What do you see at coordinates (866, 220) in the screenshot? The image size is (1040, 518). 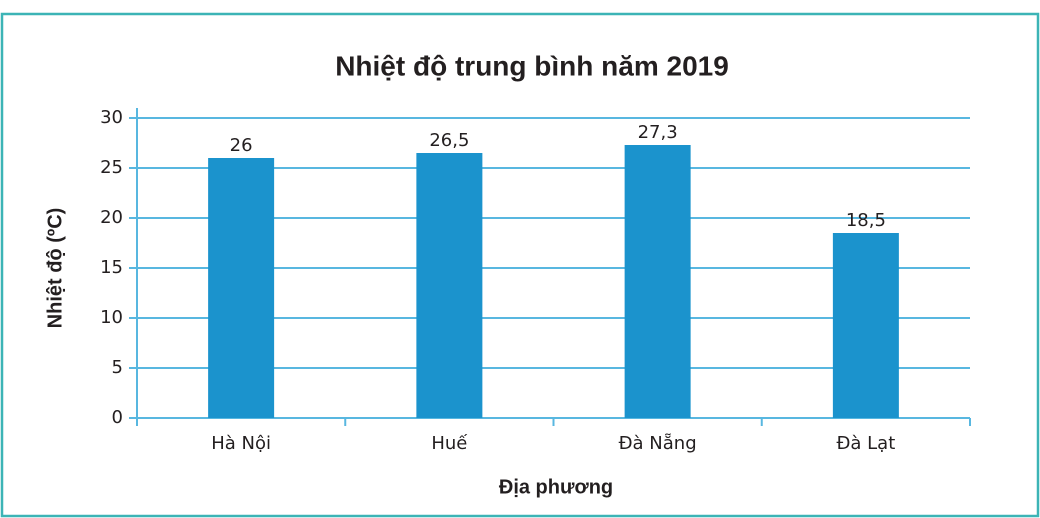 I see `value-label: 18,5` at bounding box center [866, 220].